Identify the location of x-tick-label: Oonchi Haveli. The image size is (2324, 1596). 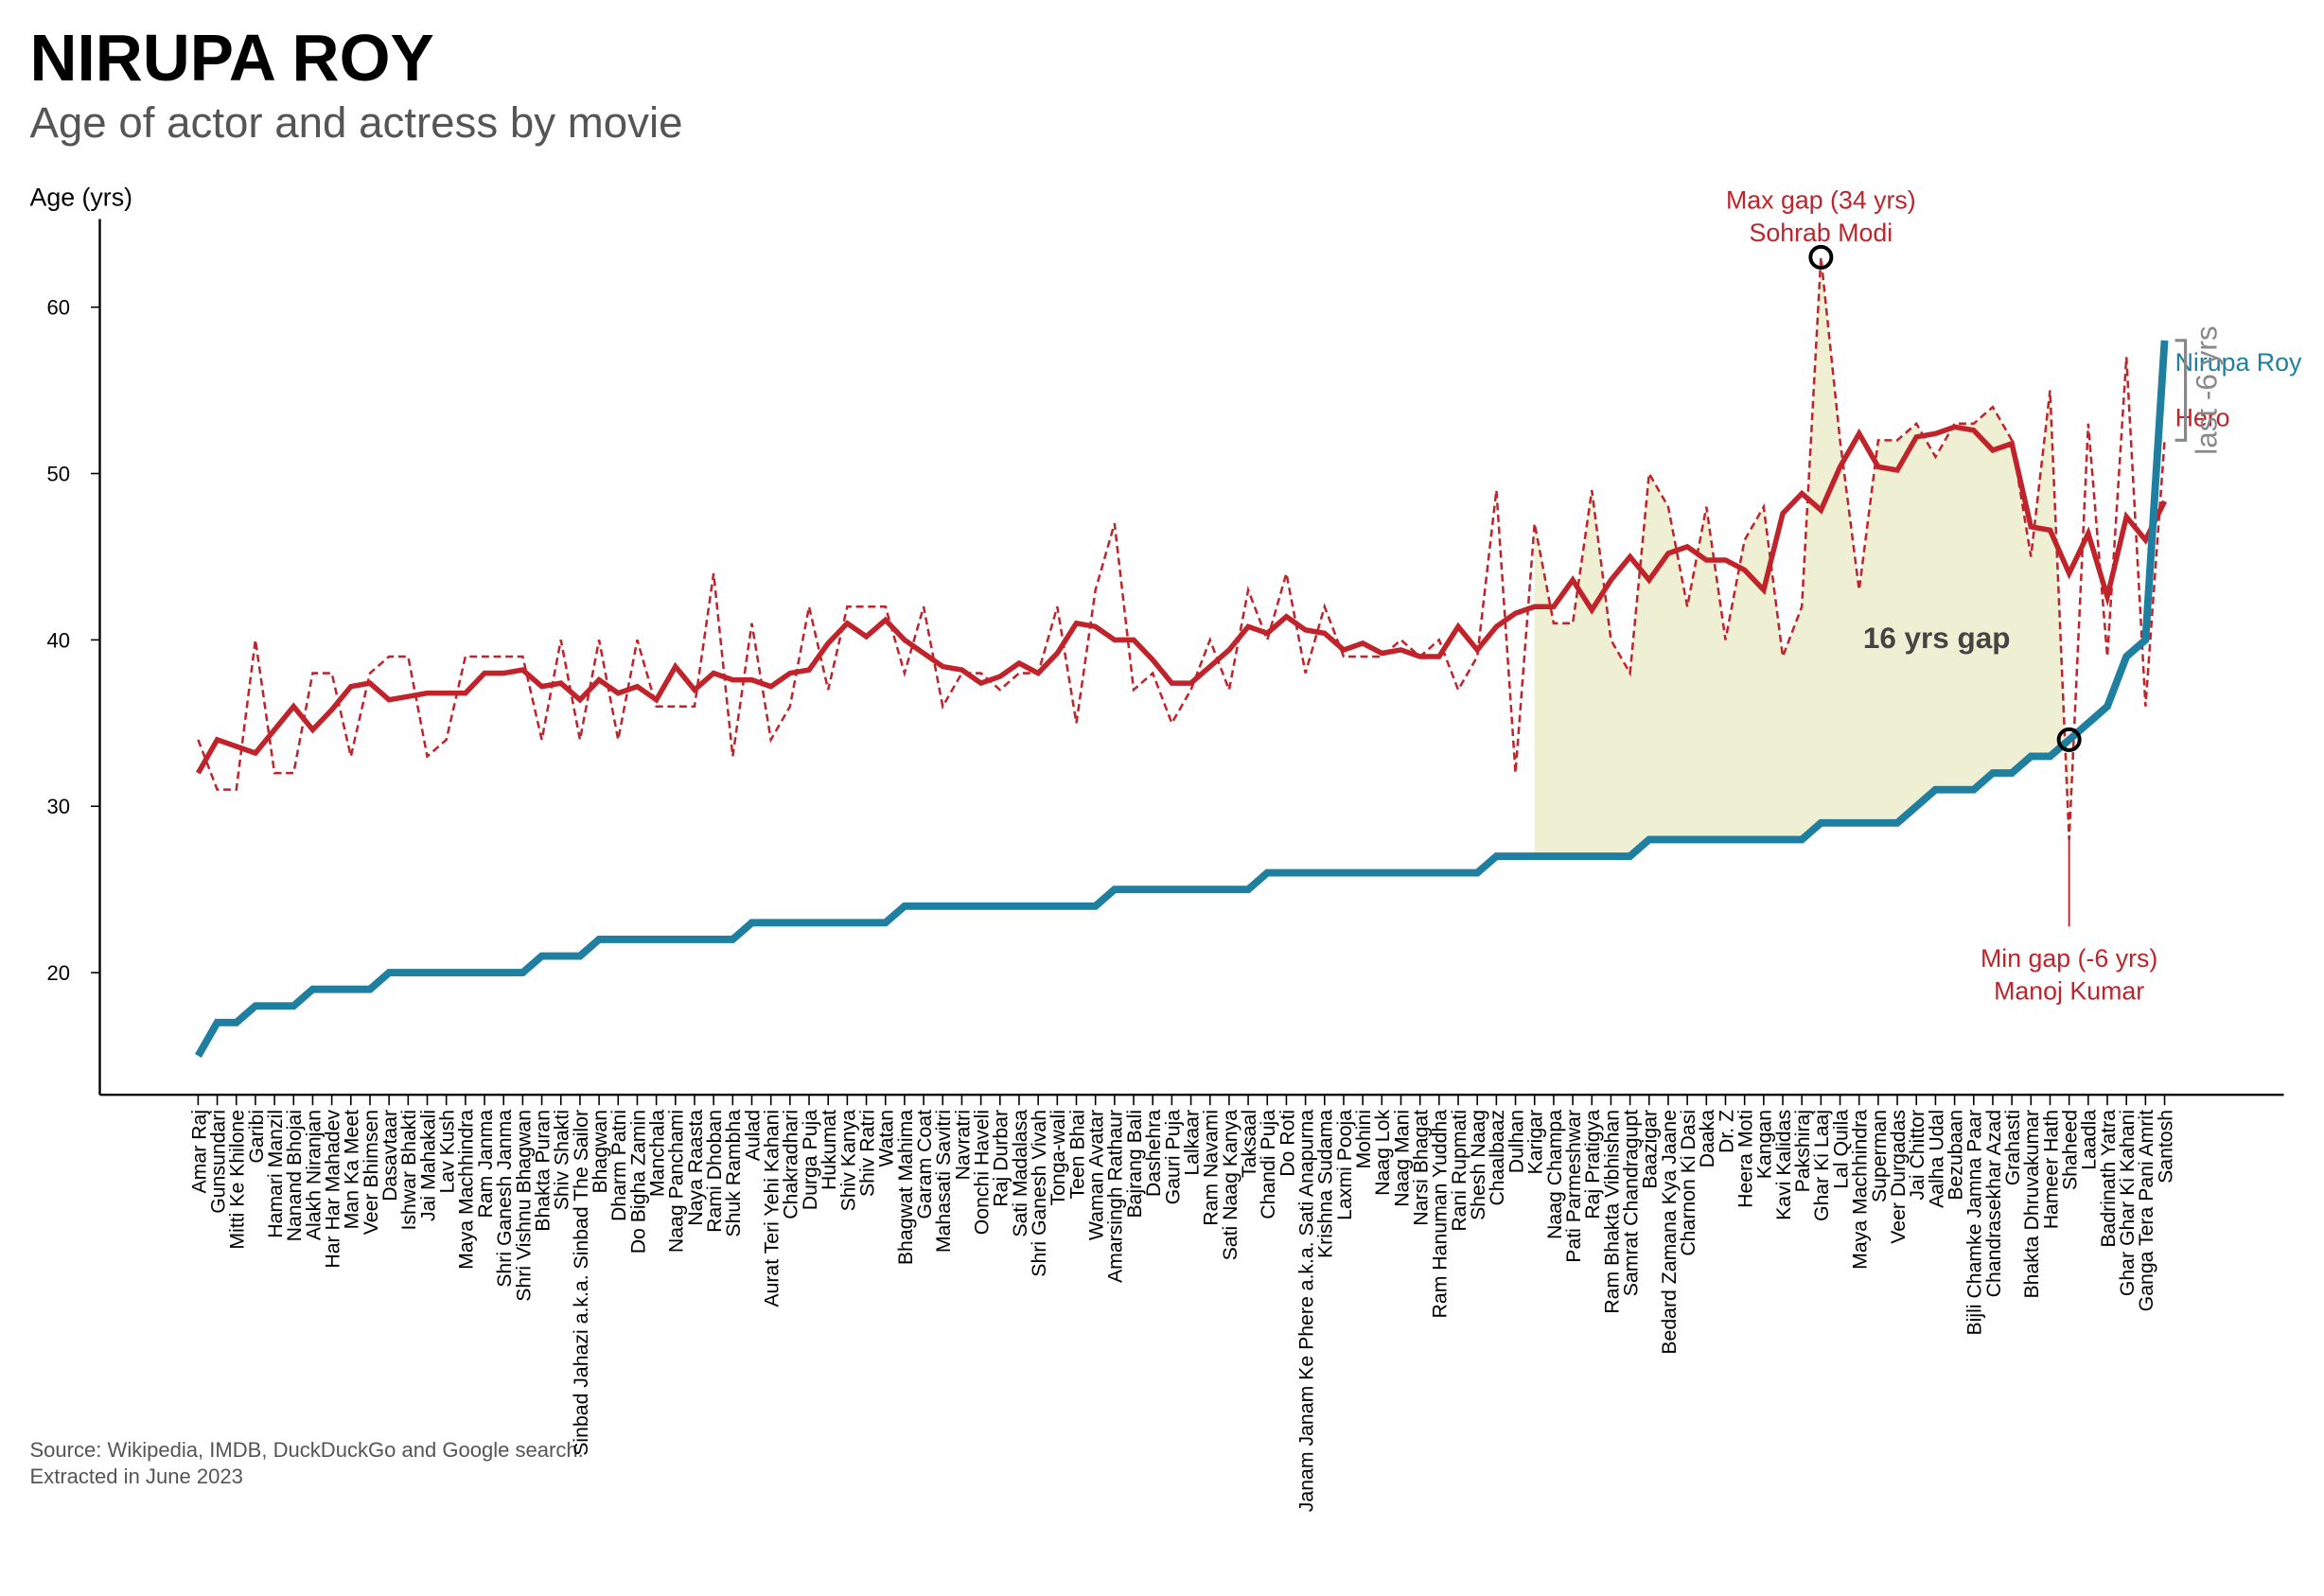
(981, 1172).